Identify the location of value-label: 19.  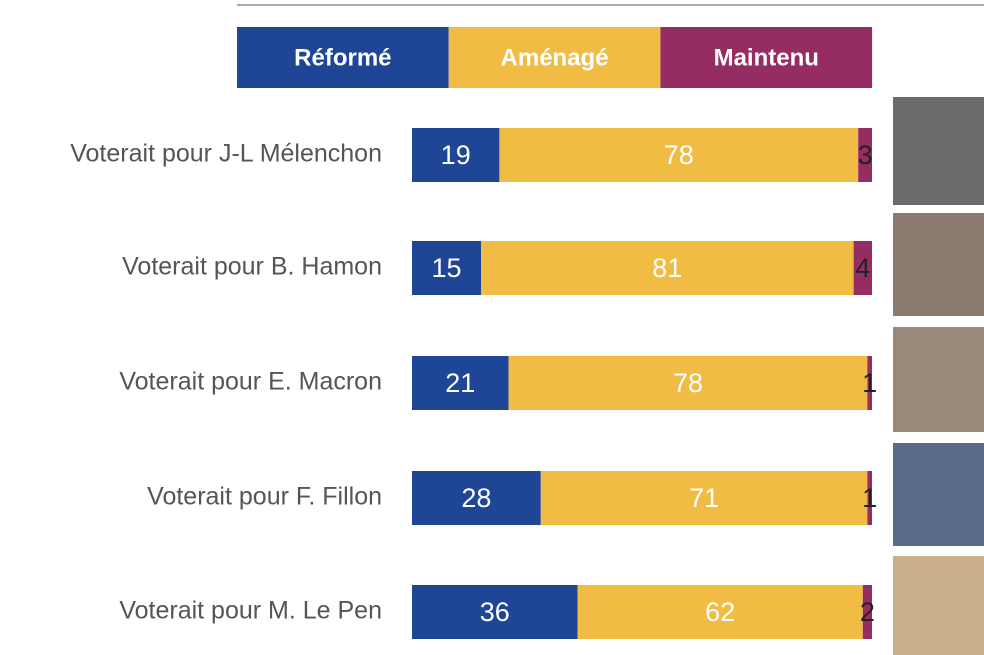
(456, 155).